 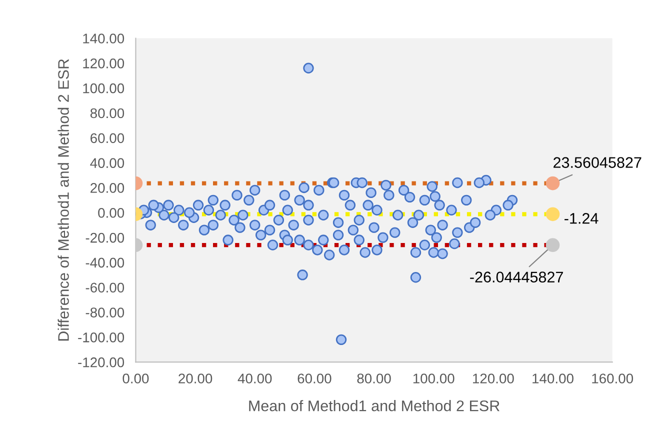 What do you see at coordinates (613, 379) in the screenshot?
I see `x-tick-label: 160.00` at bounding box center [613, 379].